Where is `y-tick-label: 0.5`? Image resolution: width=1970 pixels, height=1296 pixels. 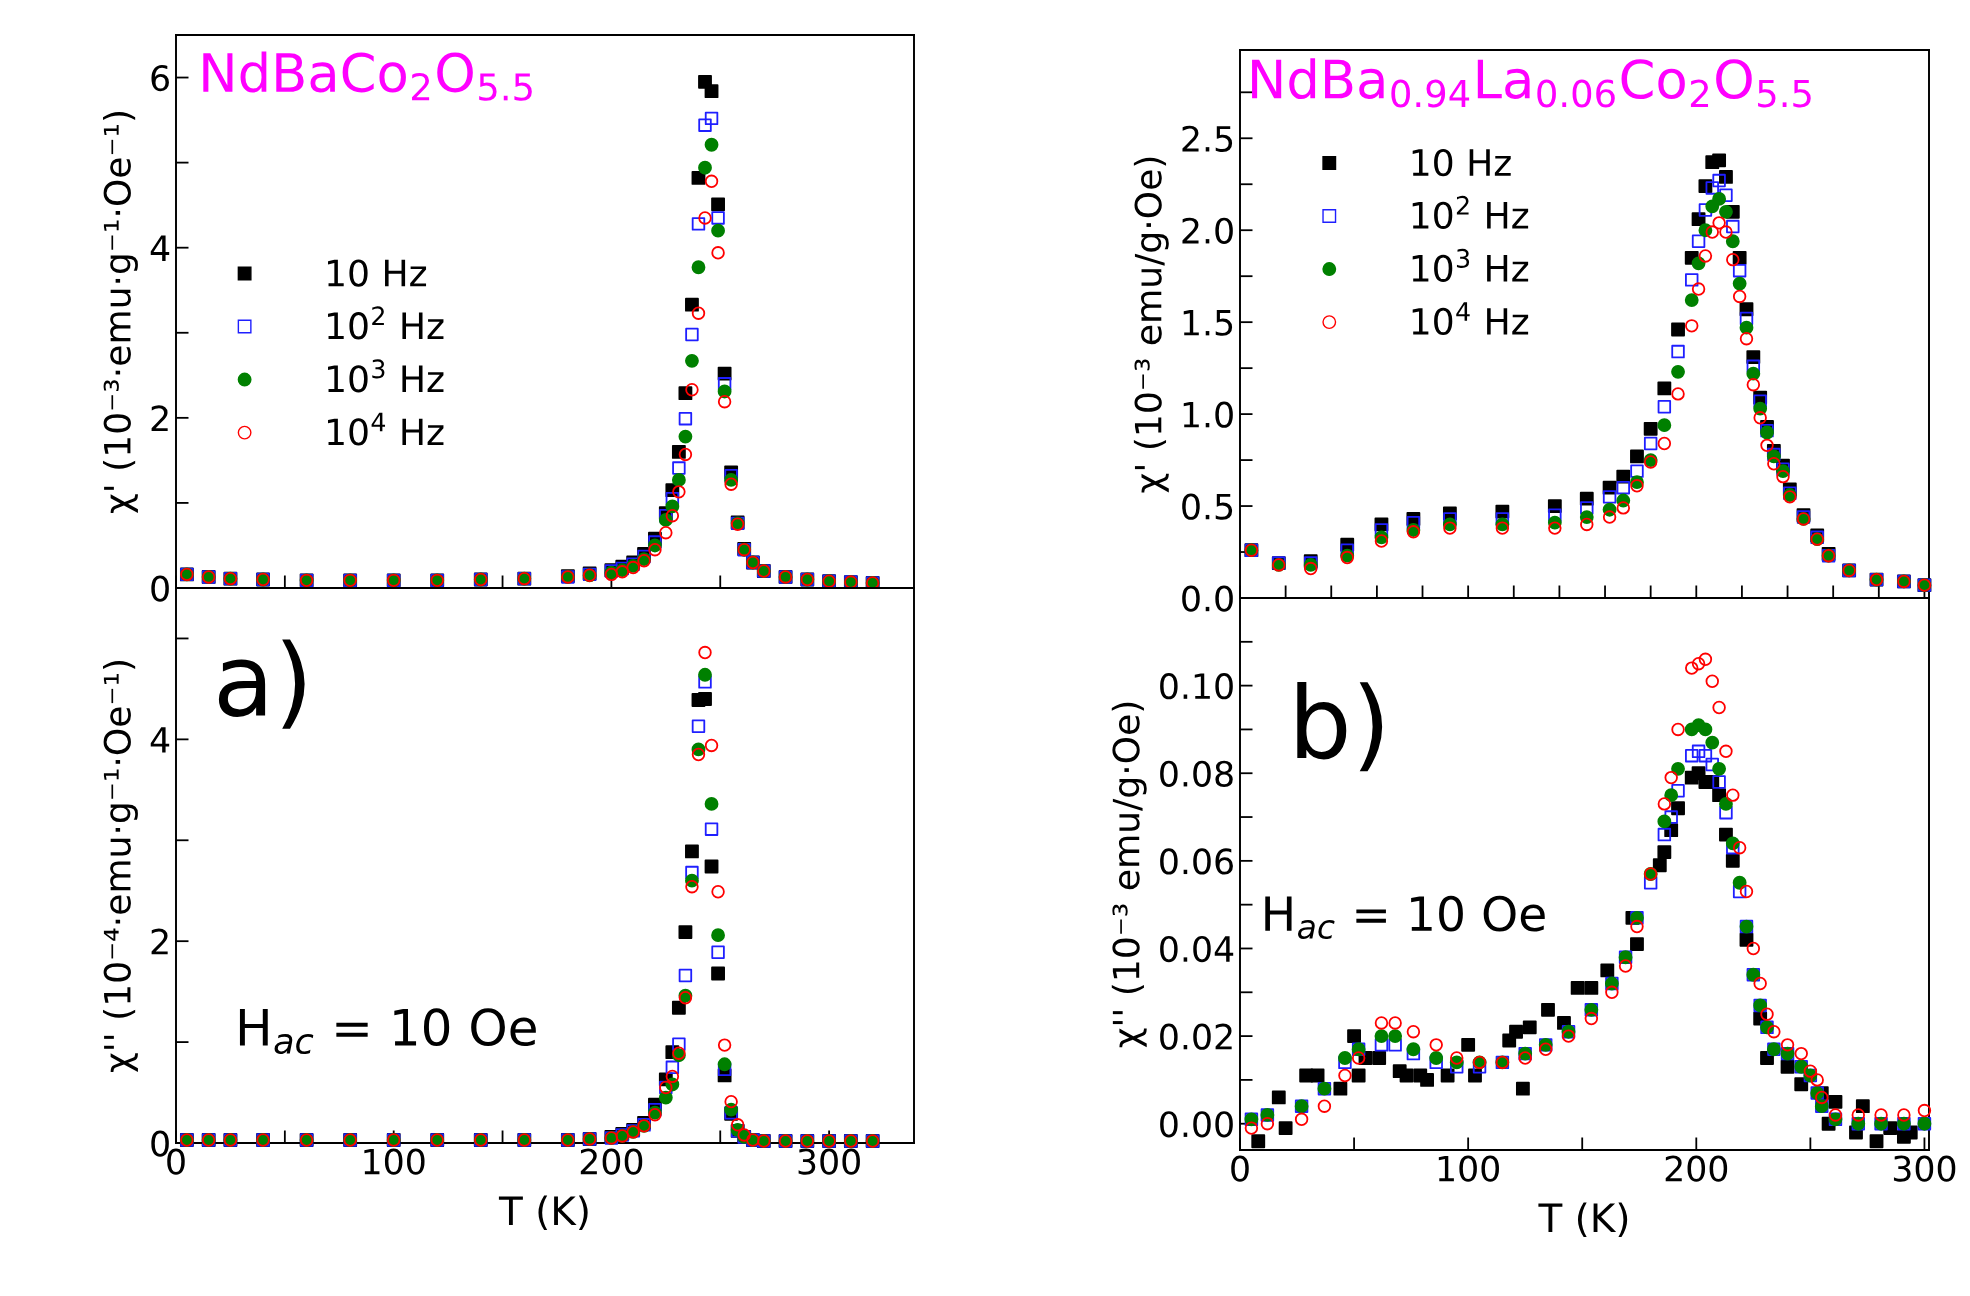
y-tick-label: 0.5 is located at coordinates (1207, 506).